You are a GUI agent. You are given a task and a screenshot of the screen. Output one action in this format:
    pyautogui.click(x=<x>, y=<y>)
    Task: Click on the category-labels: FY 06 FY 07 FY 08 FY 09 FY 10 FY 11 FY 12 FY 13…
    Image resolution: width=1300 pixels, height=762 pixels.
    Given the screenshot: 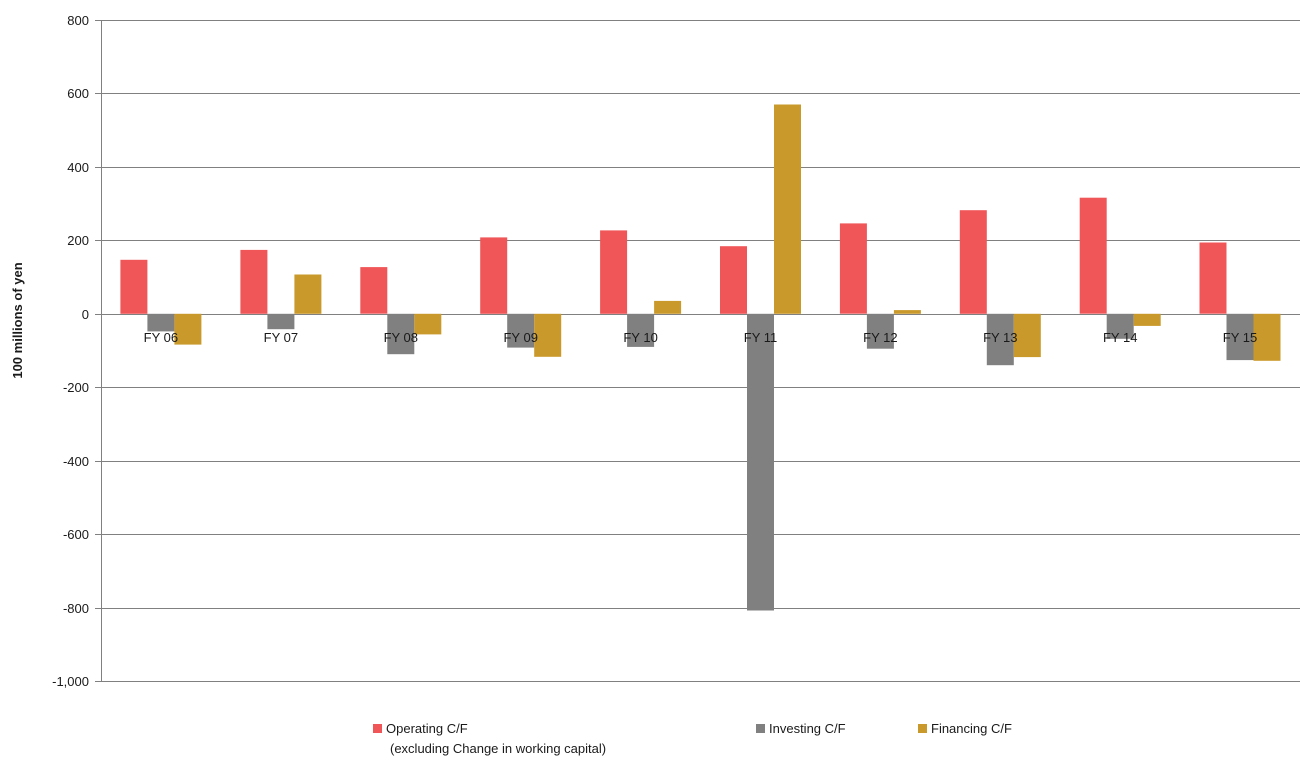 What is the action you would take?
    pyautogui.click(x=701, y=337)
    